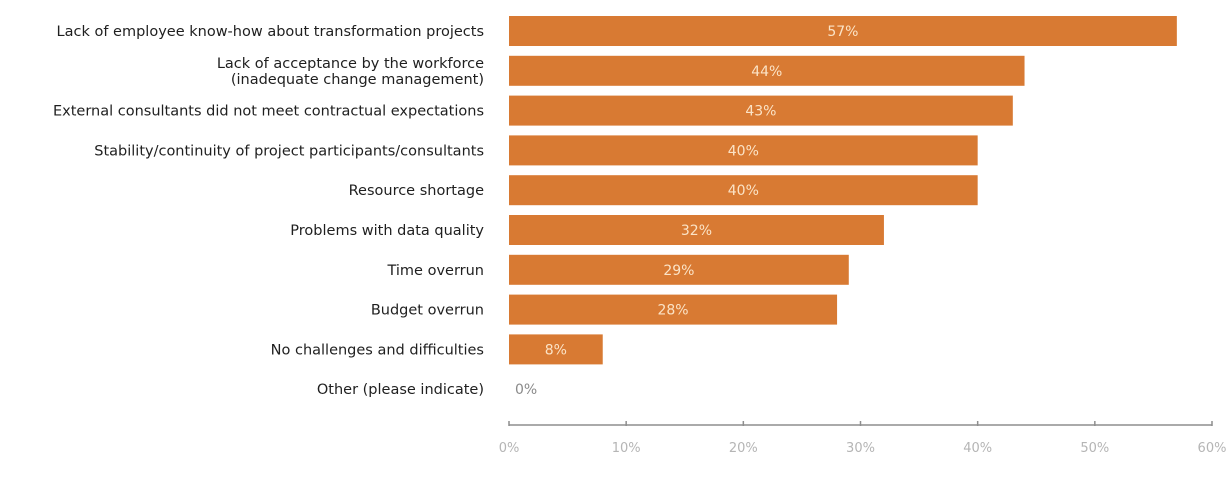 The image size is (1231, 479). What do you see at coordinates (526, 390) in the screenshot?
I see `data-label: 0%` at bounding box center [526, 390].